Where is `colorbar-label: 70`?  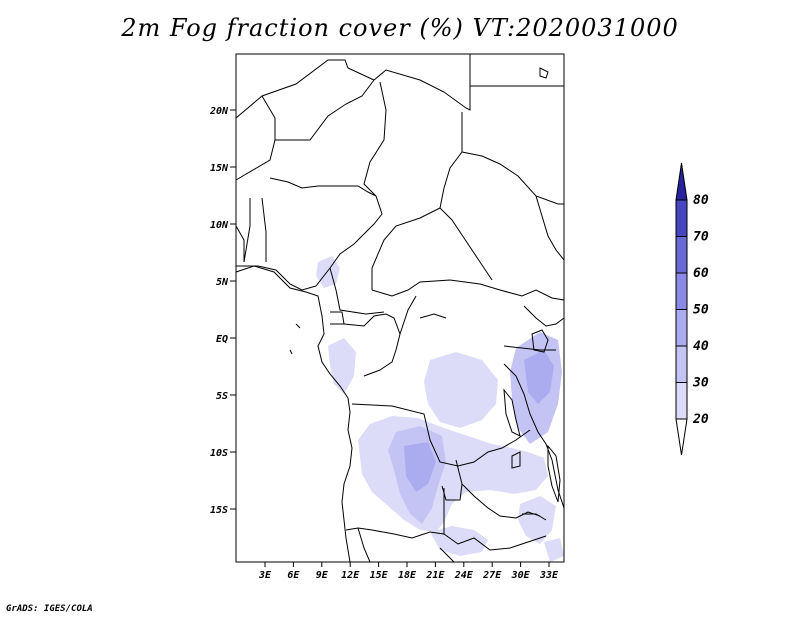 colorbar-label: 70 is located at coordinates (701, 237).